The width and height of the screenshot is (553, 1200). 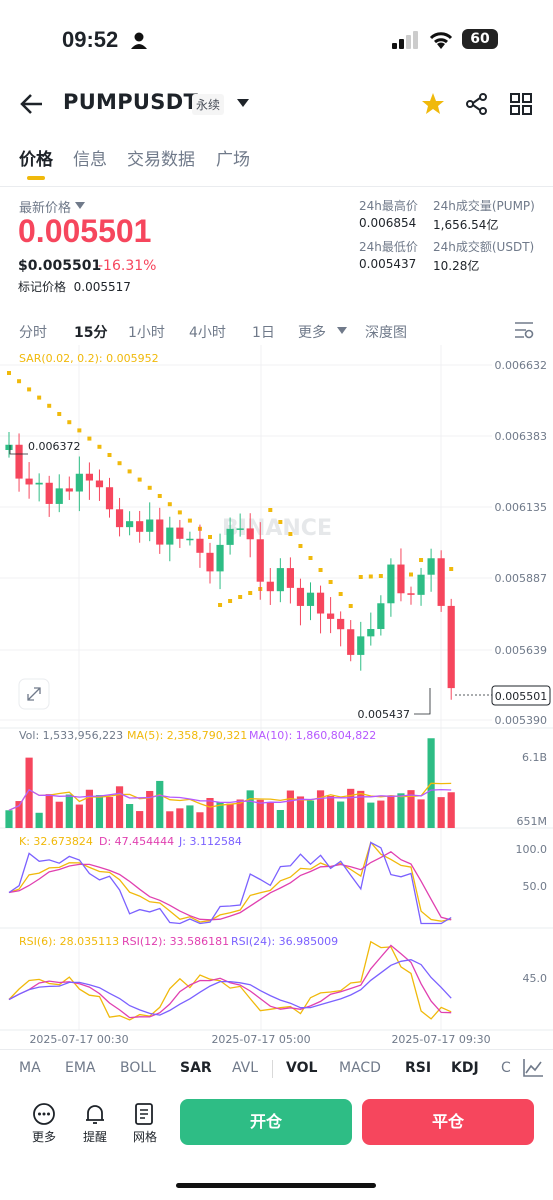 What do you see at coordinates (131, 102) in the screenshot?
I see `symbol-title: PUMPUSDT` at bounding box center [131, 102].